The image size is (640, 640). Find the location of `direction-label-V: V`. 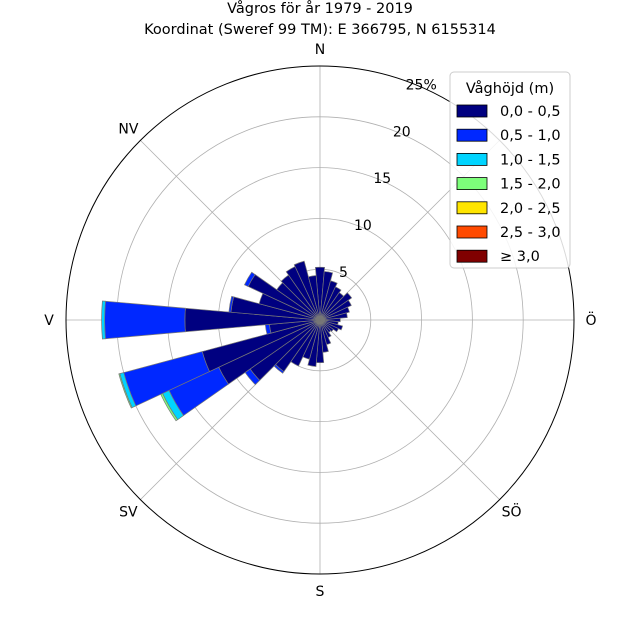

direction-label-V: V is located at coordinates (49, 321).